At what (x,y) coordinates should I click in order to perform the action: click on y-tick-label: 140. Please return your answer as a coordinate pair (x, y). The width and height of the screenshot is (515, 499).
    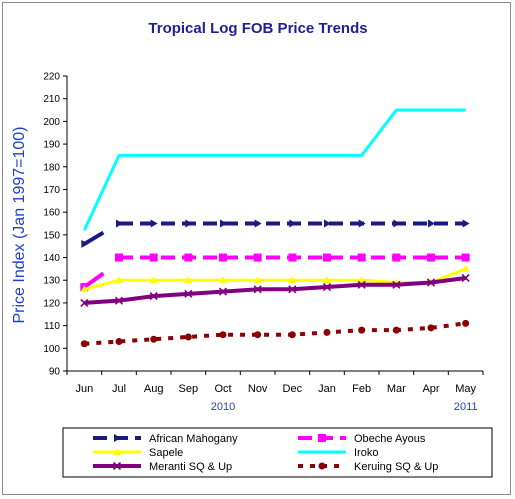
    Looking at the image, I should click on (51, 258).